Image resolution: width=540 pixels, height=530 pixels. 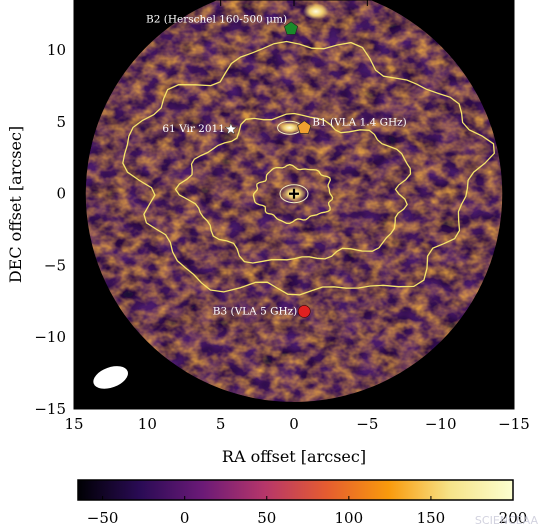 What do you see at coordinates (349, 518) in the screenshot?
I see `colorbar-tick-label: 100` at bounding box center [349, 518].